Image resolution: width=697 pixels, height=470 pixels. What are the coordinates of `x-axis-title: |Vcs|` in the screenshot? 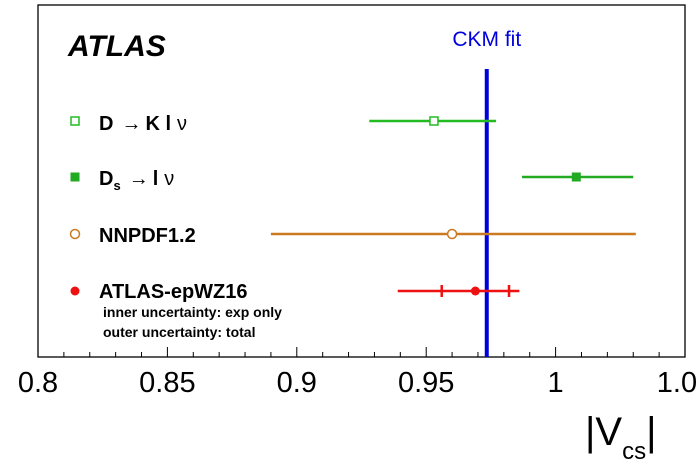 It's located at (620, 437).